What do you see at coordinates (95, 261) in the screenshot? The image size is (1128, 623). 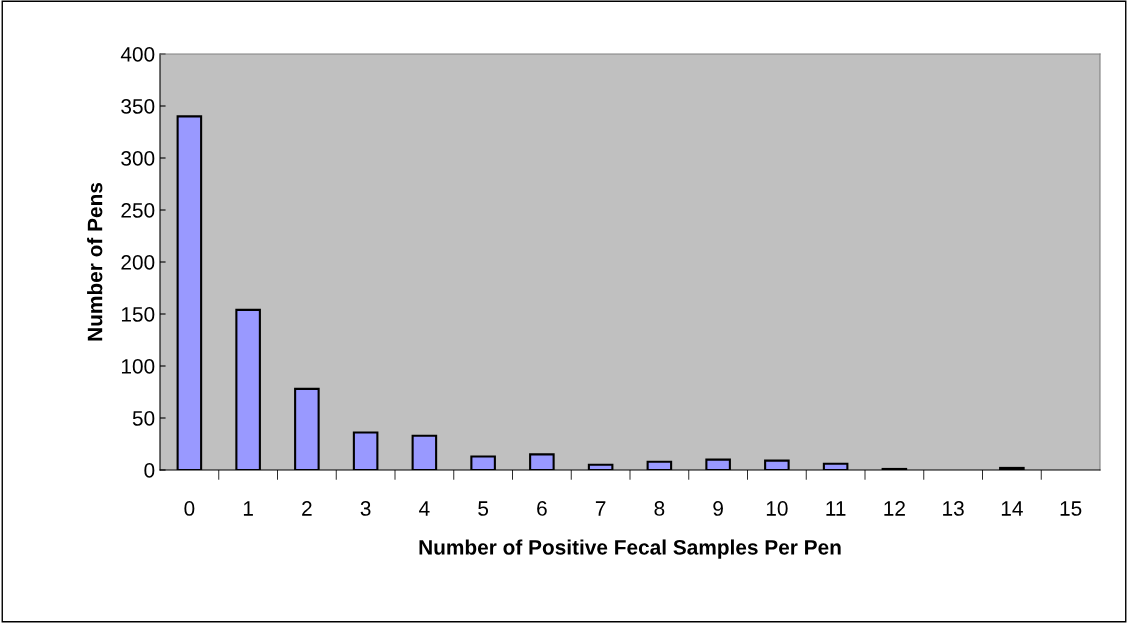 I see `y-axis-title: Number of Pens` at bounding box center [95, 261].